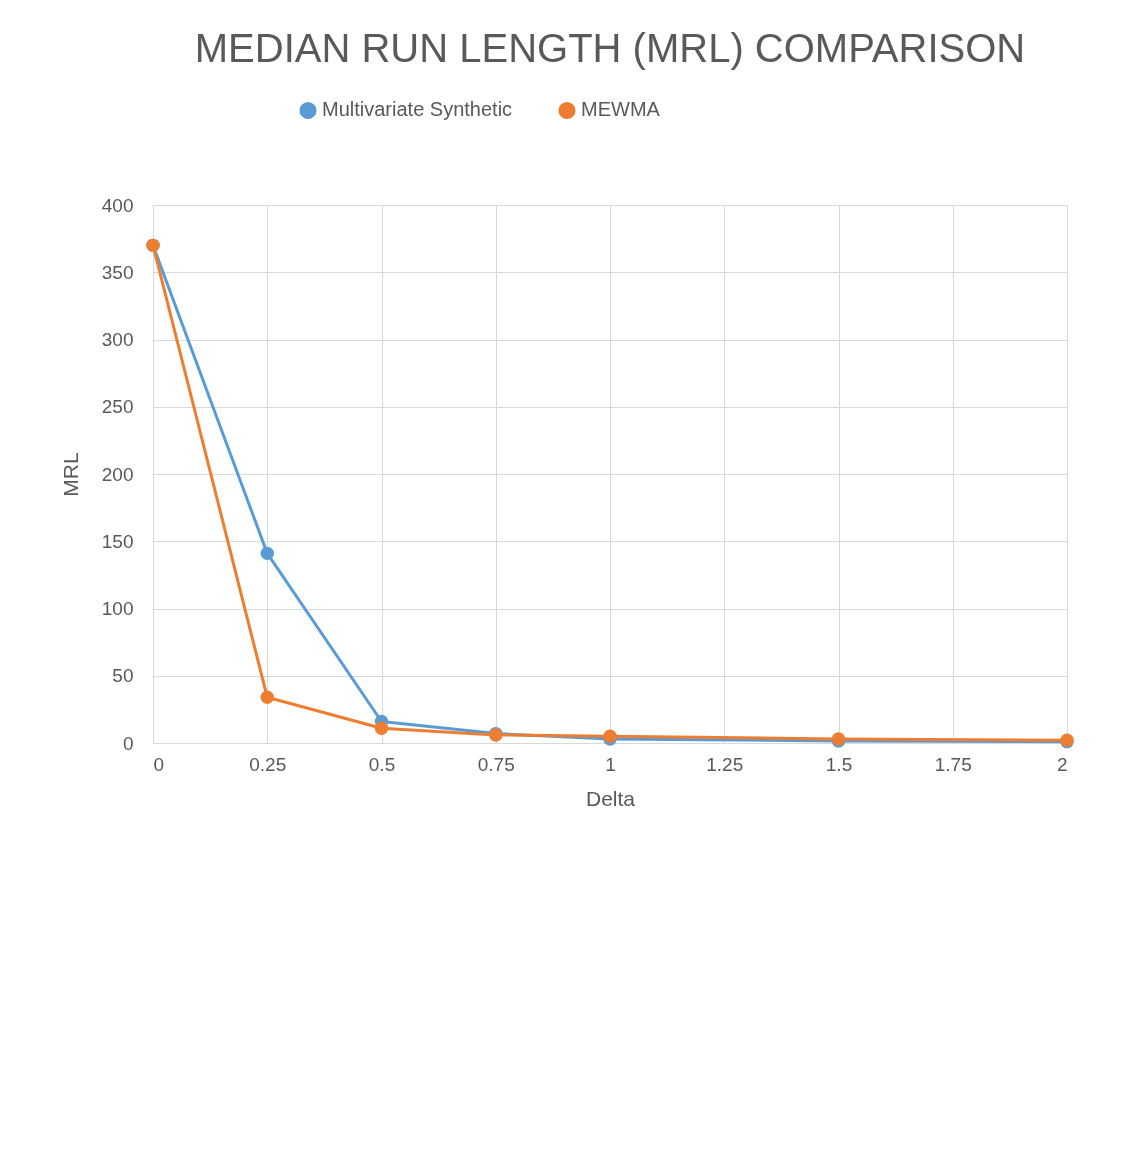 This screenshot has width=1123, height=1149. What do you see at coordinates (496, 764) in the screenshot?
I see `x-tick-label: 0.75` at bounding box center [496, 764].